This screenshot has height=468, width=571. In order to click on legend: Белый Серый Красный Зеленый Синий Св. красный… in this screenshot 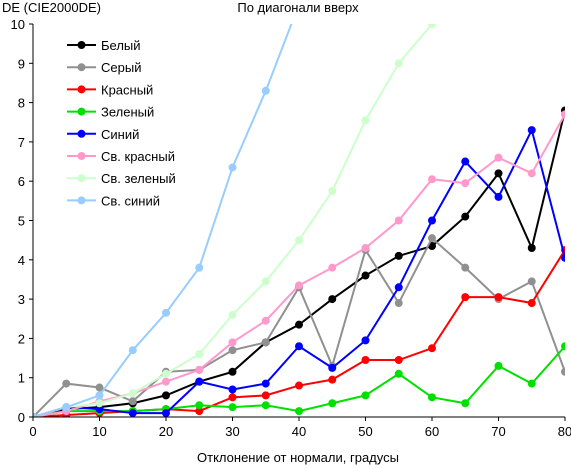, I will do `click(121, 123)`.